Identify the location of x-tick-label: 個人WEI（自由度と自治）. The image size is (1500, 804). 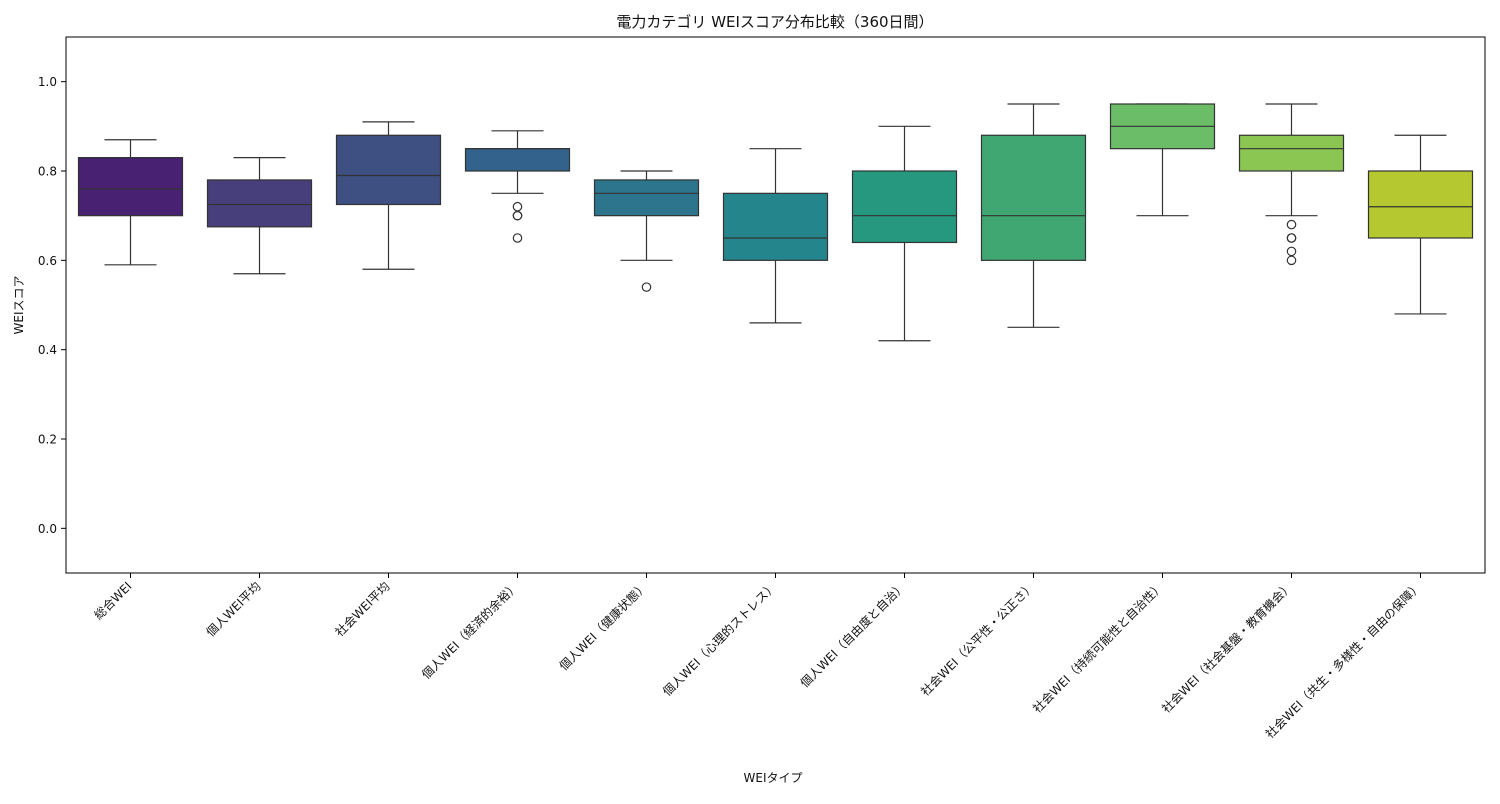
(853, 635).